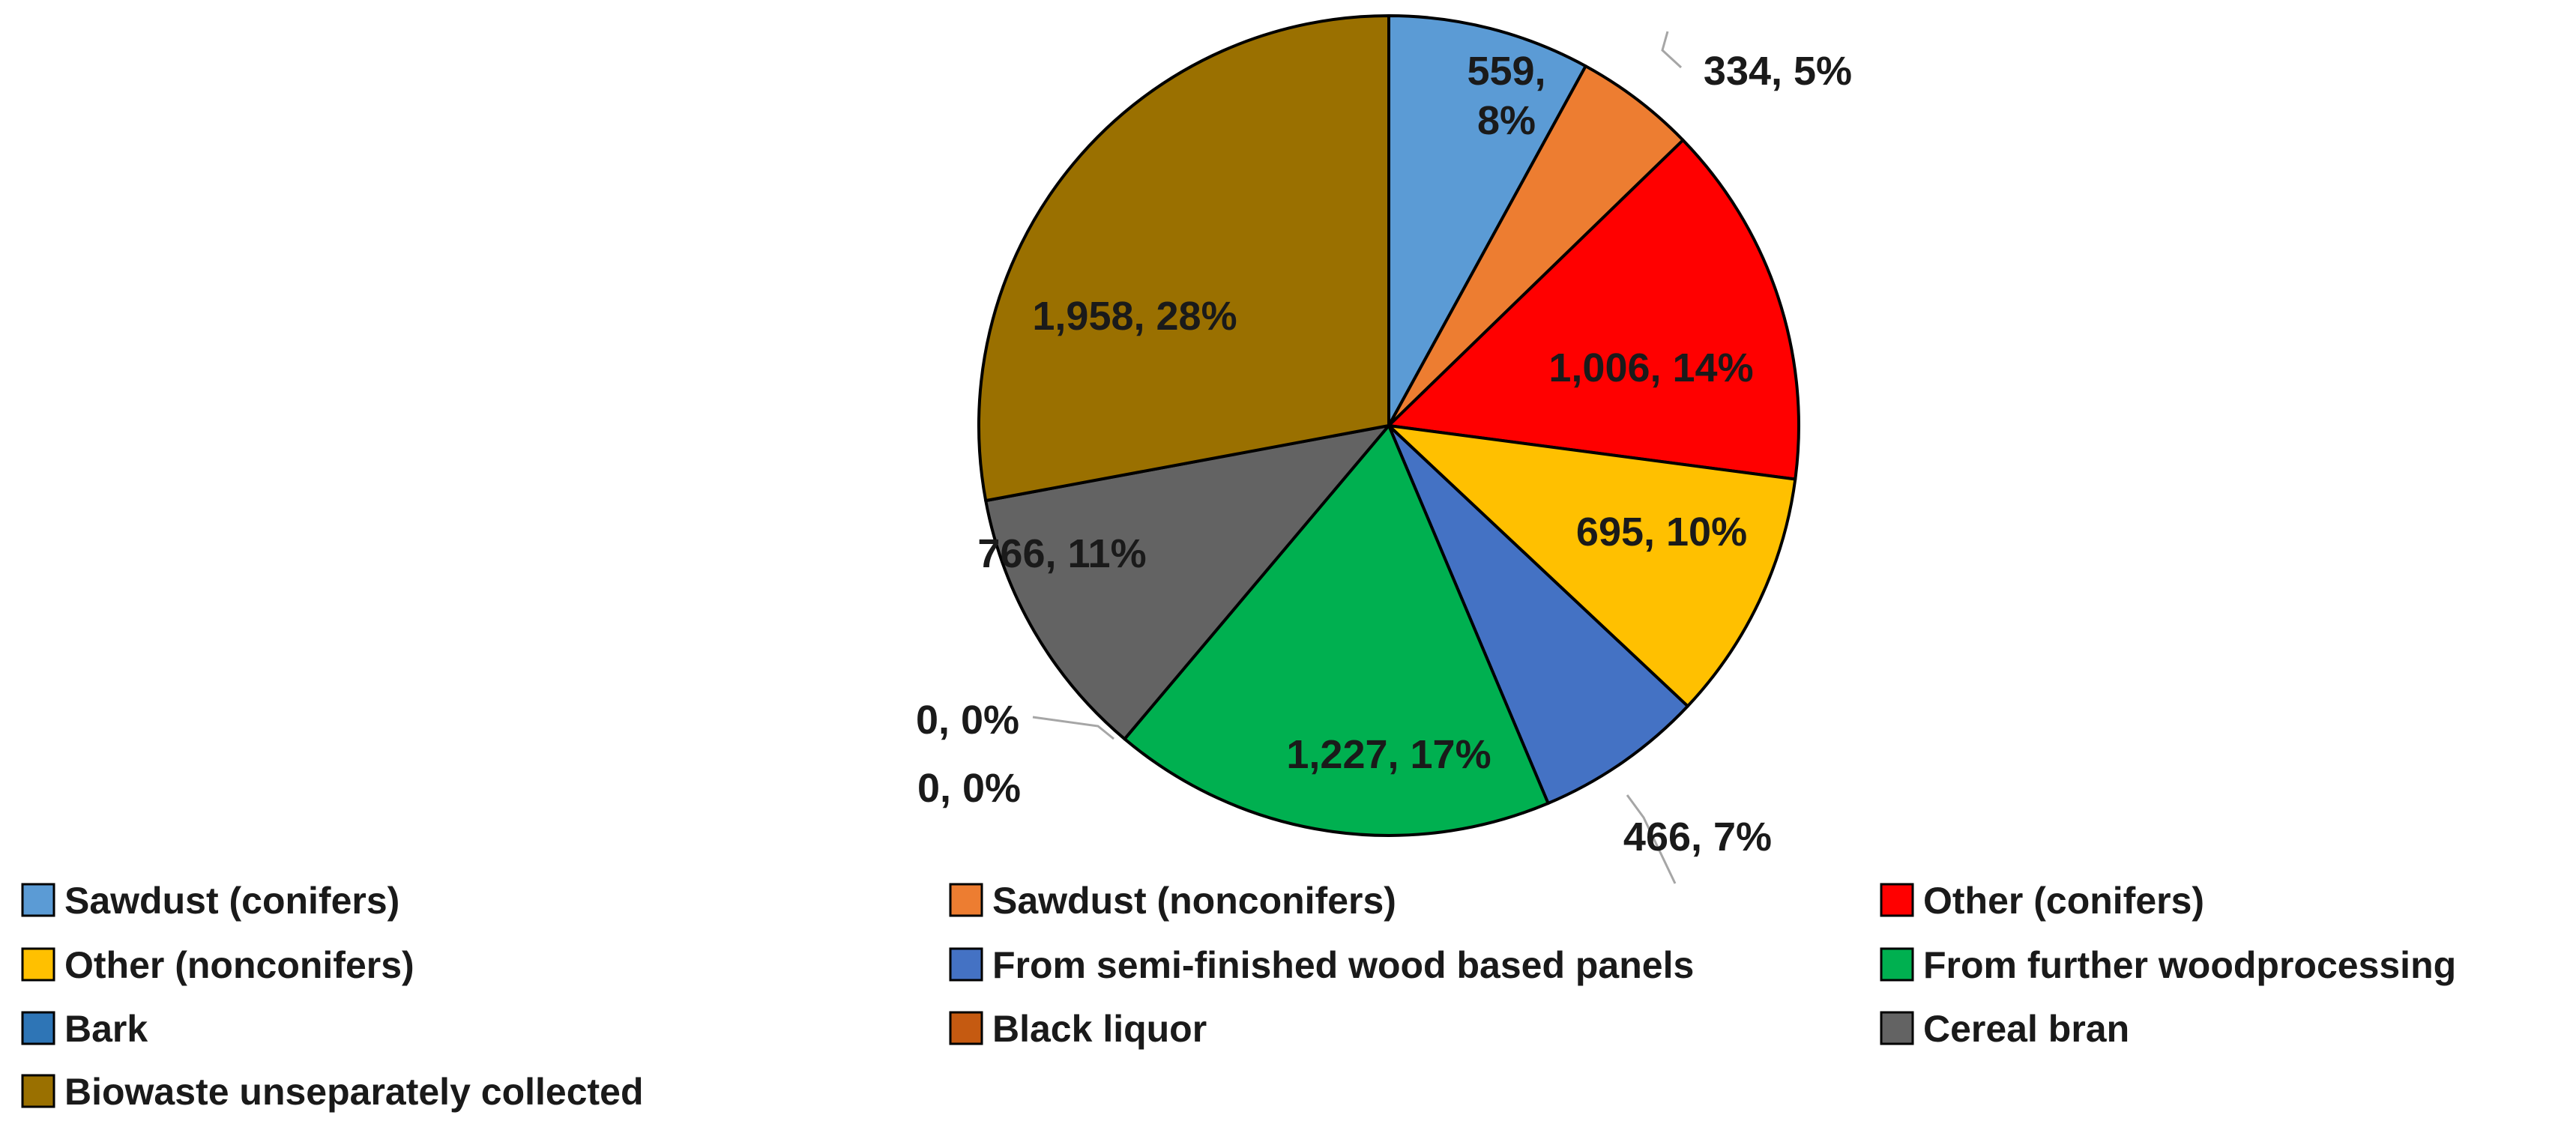 Image resolution: width=2576 pixels, height=1127 pixels. I want to click on legend-label-black-liquor: Black liquor, so click(1099, 1029).